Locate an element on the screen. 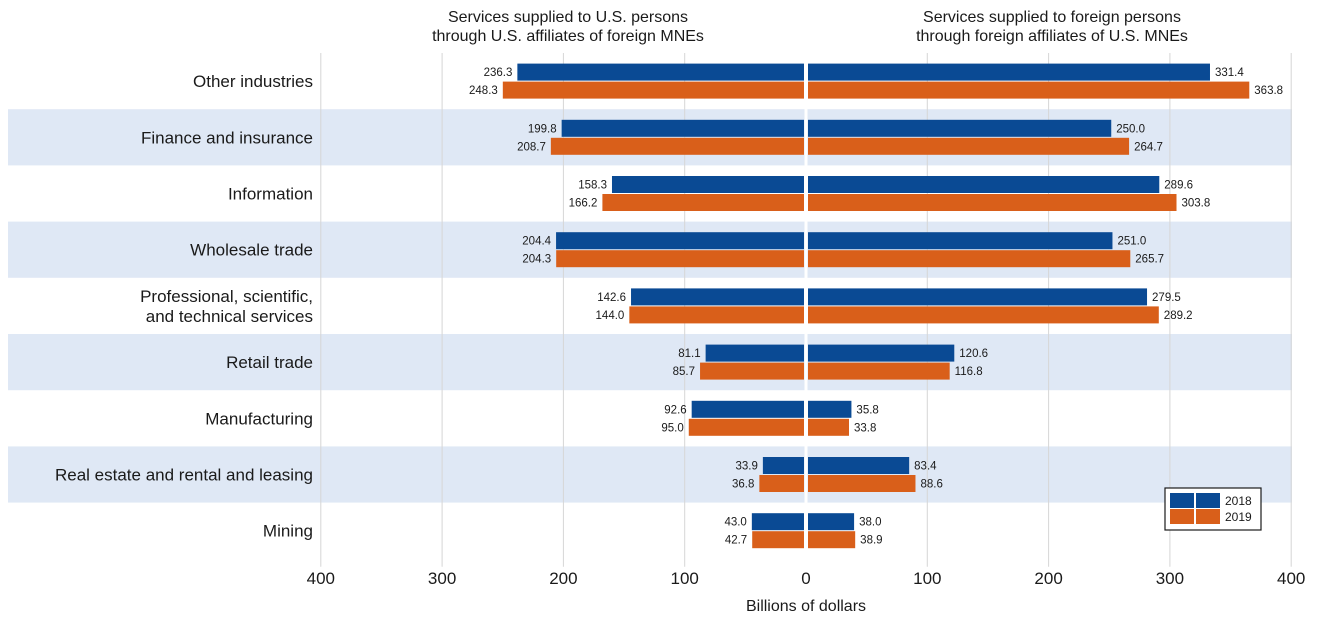  x-tick-label: 0 is located at coordinates (805, 578).